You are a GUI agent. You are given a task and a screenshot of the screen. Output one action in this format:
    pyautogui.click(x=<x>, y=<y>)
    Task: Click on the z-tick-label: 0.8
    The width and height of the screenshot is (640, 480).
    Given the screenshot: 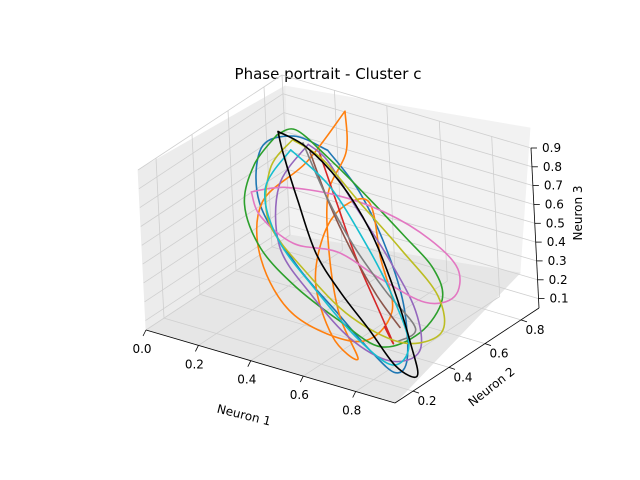 What is the action you would take?
    pyautogui.click(x=552, y=167)
    